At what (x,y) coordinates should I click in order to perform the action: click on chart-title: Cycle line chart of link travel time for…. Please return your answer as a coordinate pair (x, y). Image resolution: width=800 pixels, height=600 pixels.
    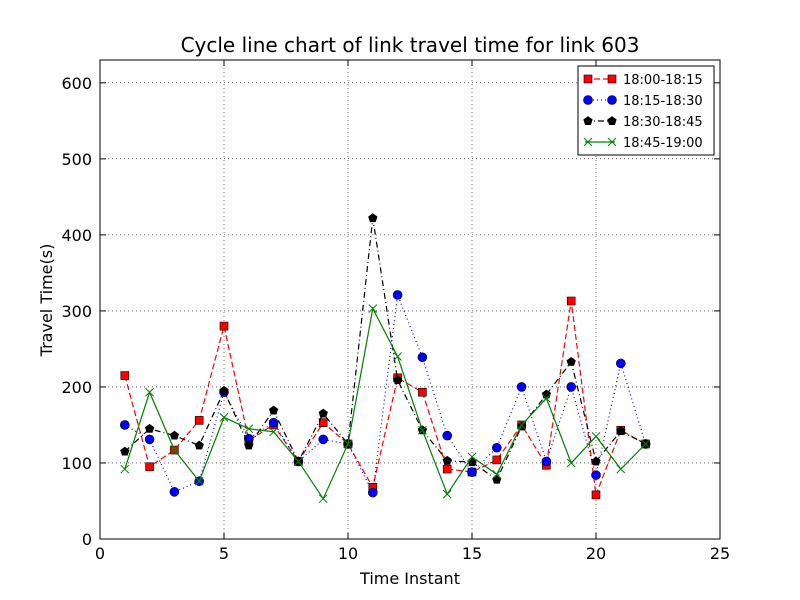
    Looking at the image, I should click on (410, 45).